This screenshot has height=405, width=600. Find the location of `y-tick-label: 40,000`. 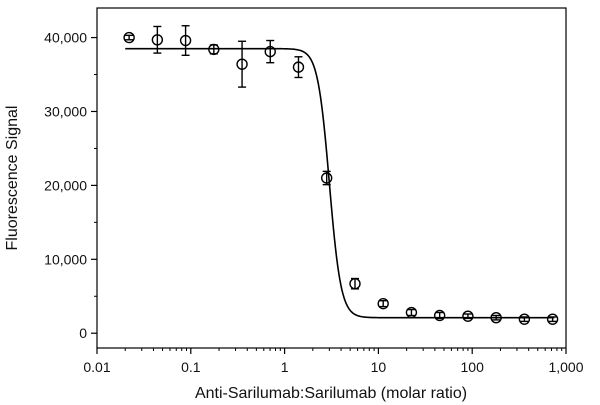

y-tick-label: 40,000 is located at coordinates (65, 38).